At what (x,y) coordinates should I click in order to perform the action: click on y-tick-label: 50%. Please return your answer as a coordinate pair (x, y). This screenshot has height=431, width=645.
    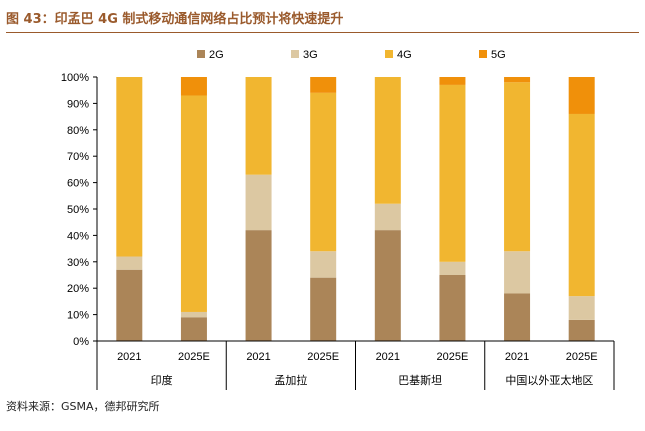
    Looking at the image, I should click on (78, 210).